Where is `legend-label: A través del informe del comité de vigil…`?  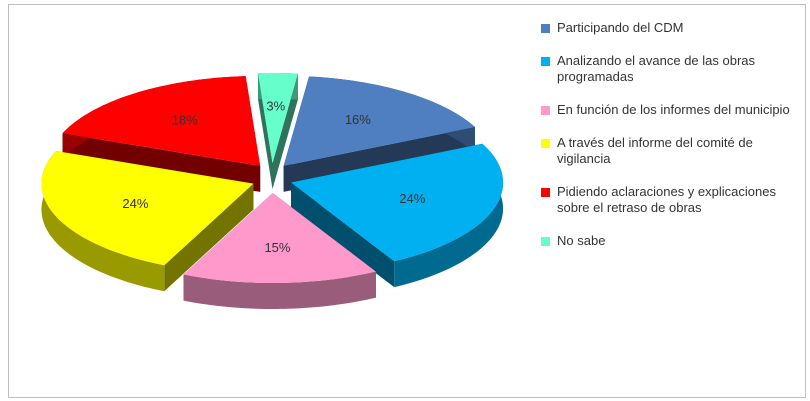 legend-label: A través del informe del comité de vigil… is located at coordinates (655, 150).